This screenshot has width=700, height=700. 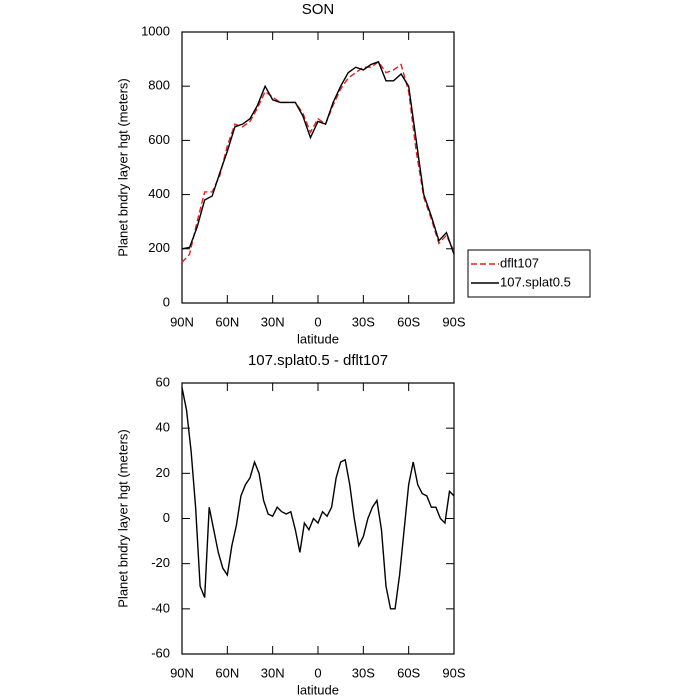 What do you see at coordinates (535, 281) in the screenshot?
I see `legend-label: 107.splat0.5` at bounding box center [535, 281].